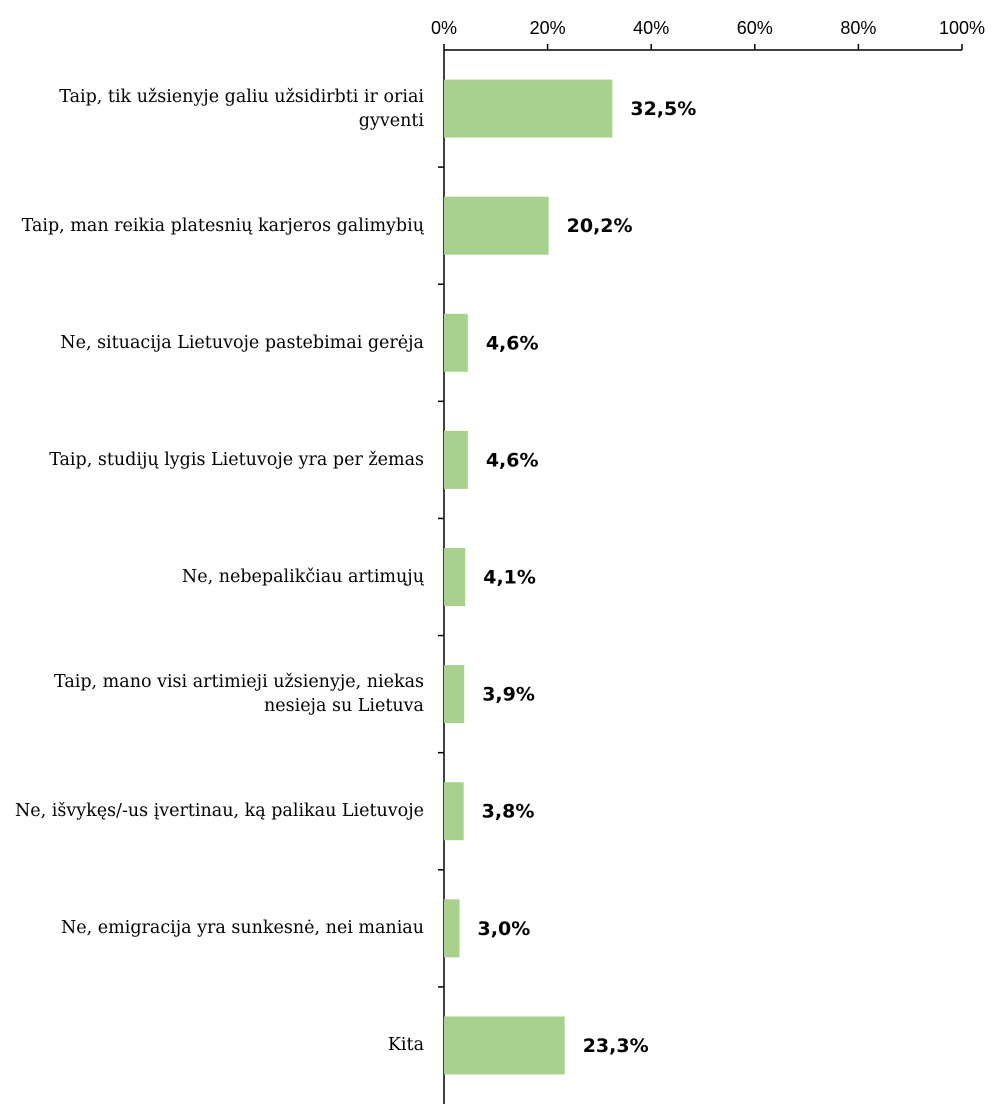  Describe the element at coordinates (504, 929) in the screenshot. I see `value-label: 3,0%` at that location.